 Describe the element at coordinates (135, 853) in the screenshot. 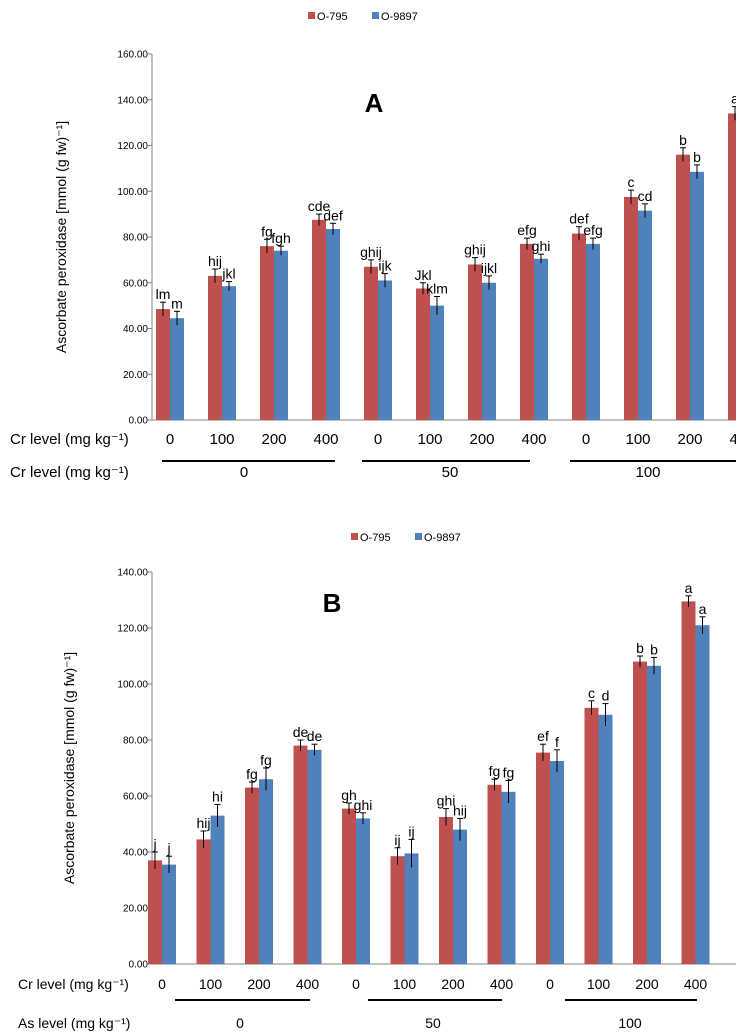

I see `y-tick-label: 40.00` at that location.